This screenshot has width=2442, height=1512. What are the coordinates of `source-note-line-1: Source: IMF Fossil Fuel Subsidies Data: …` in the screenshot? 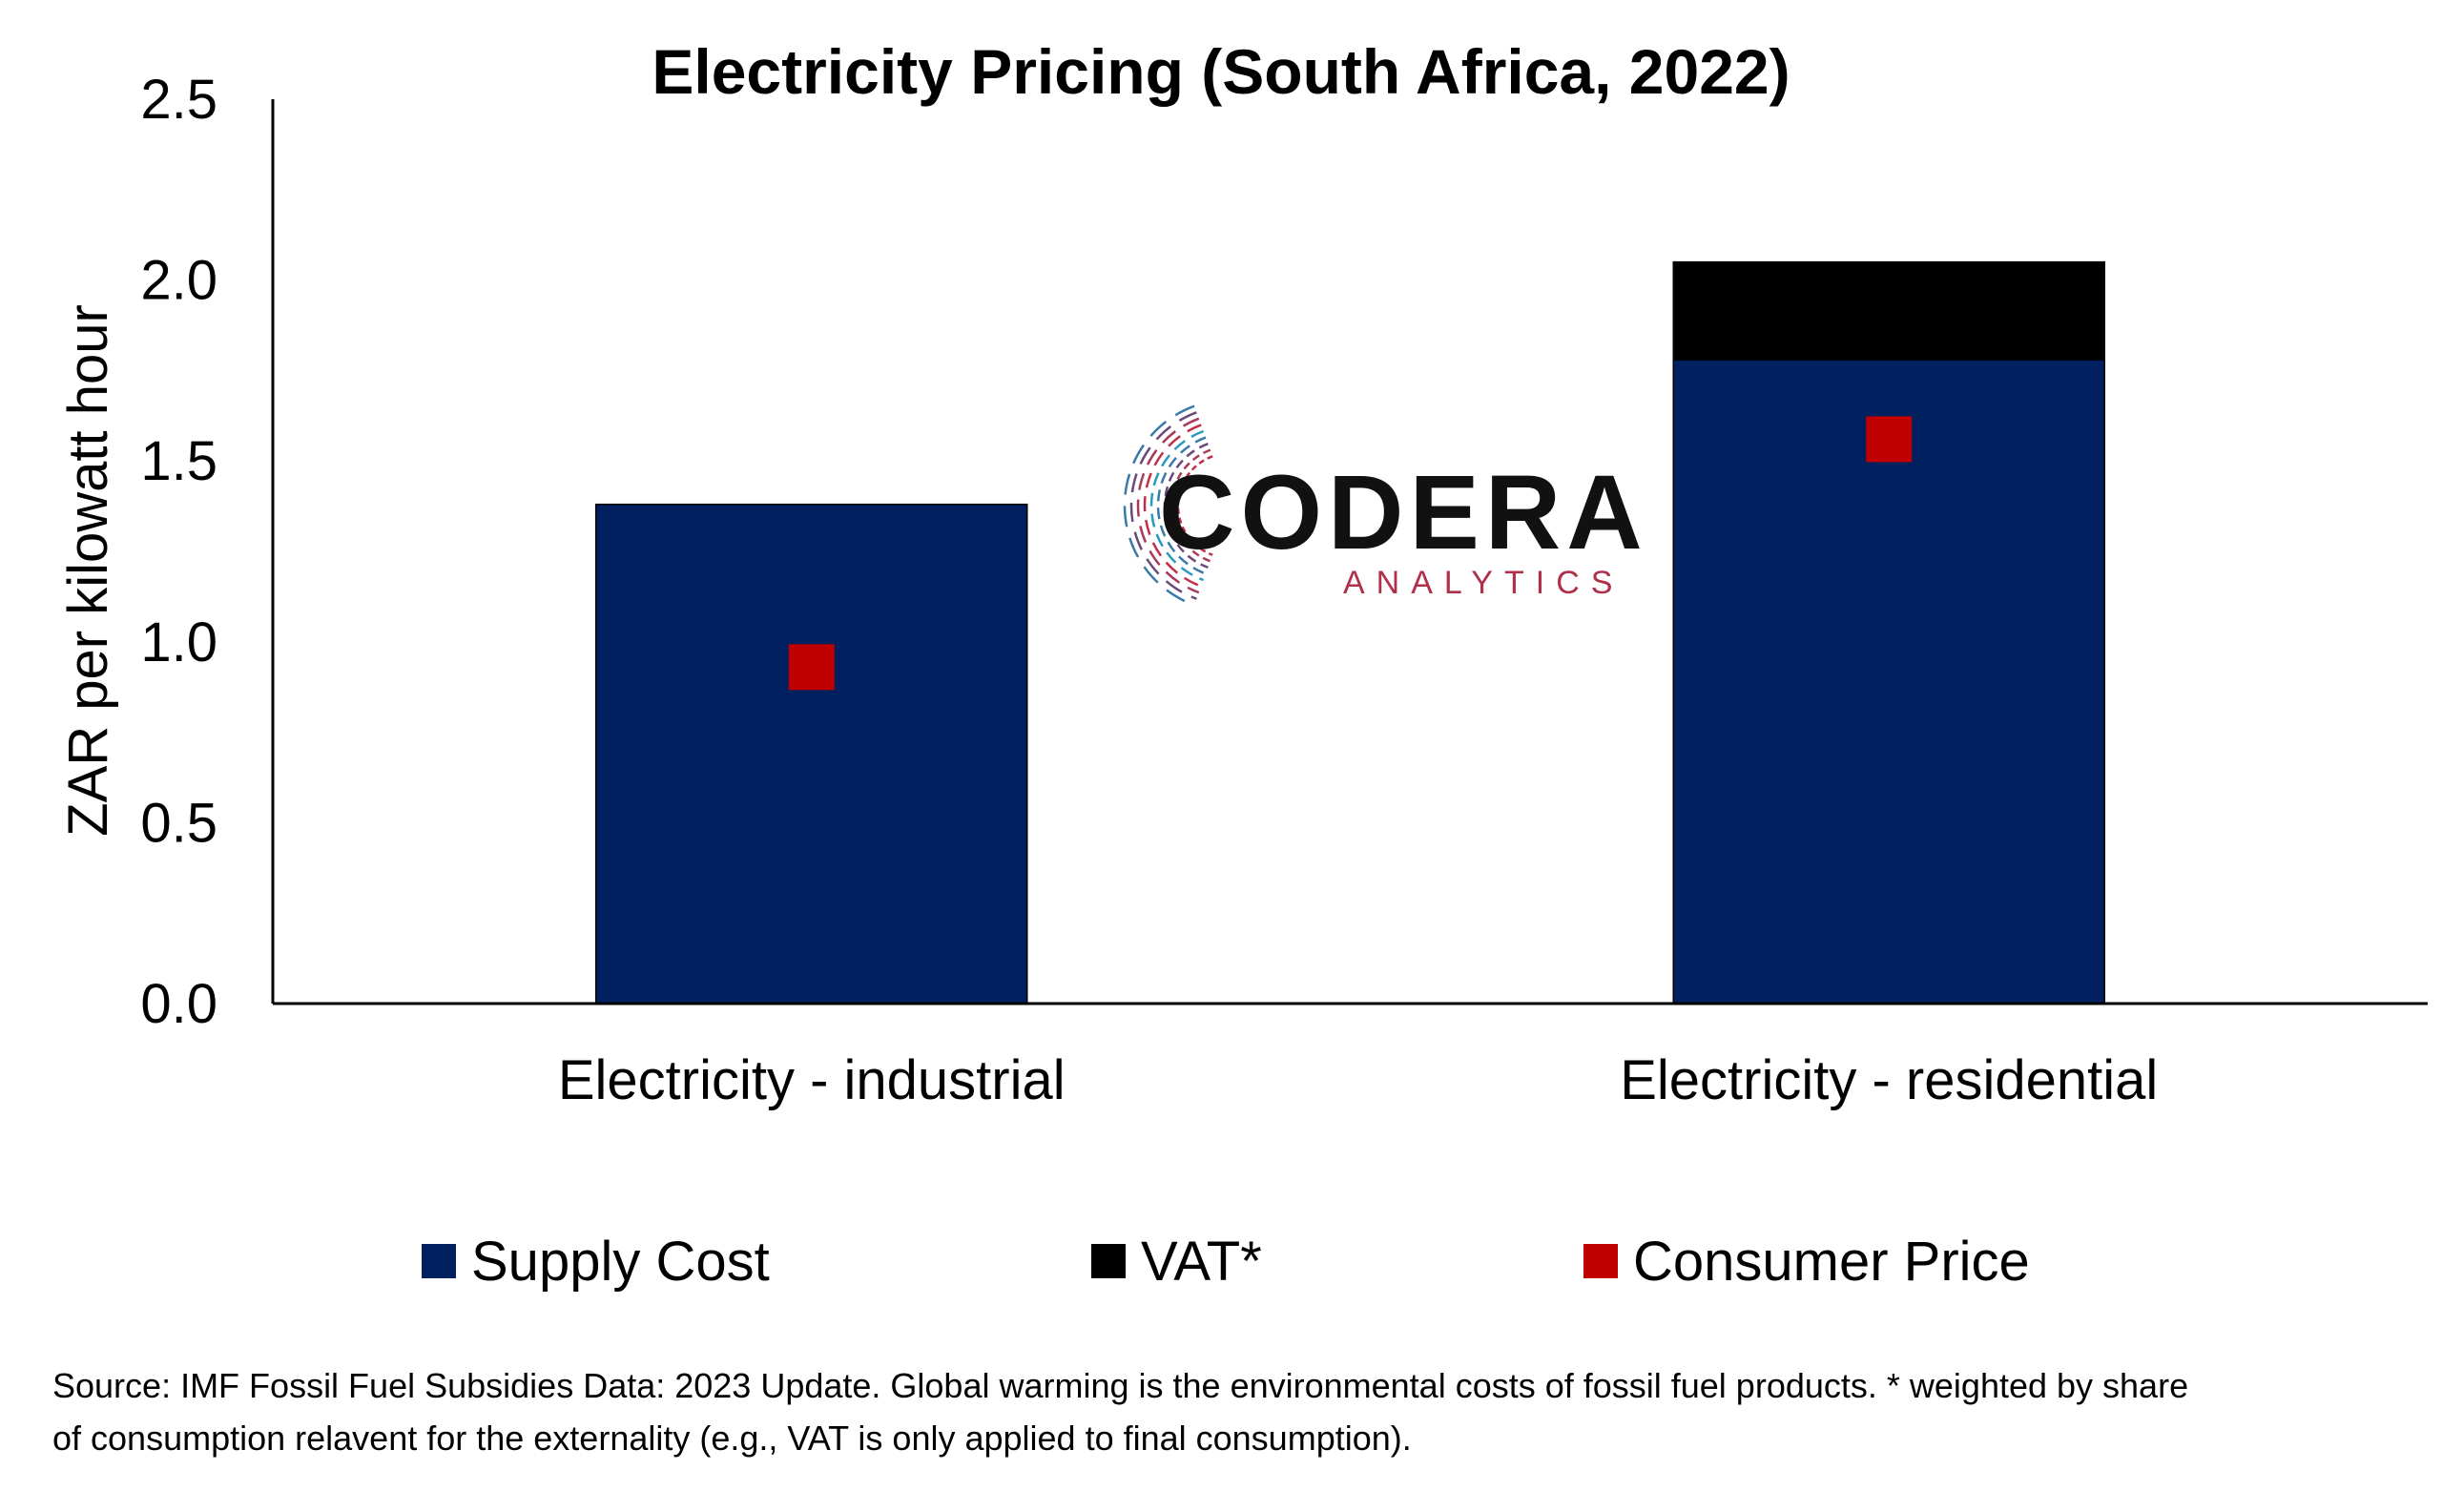 It's located at (1120, 1385).